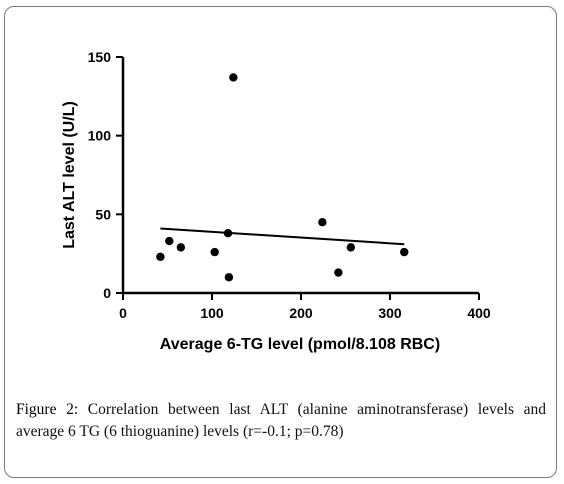  Describe the element at coordinates (301, 313) in the screenshot. I see `x-tick-label: 200` at that location.